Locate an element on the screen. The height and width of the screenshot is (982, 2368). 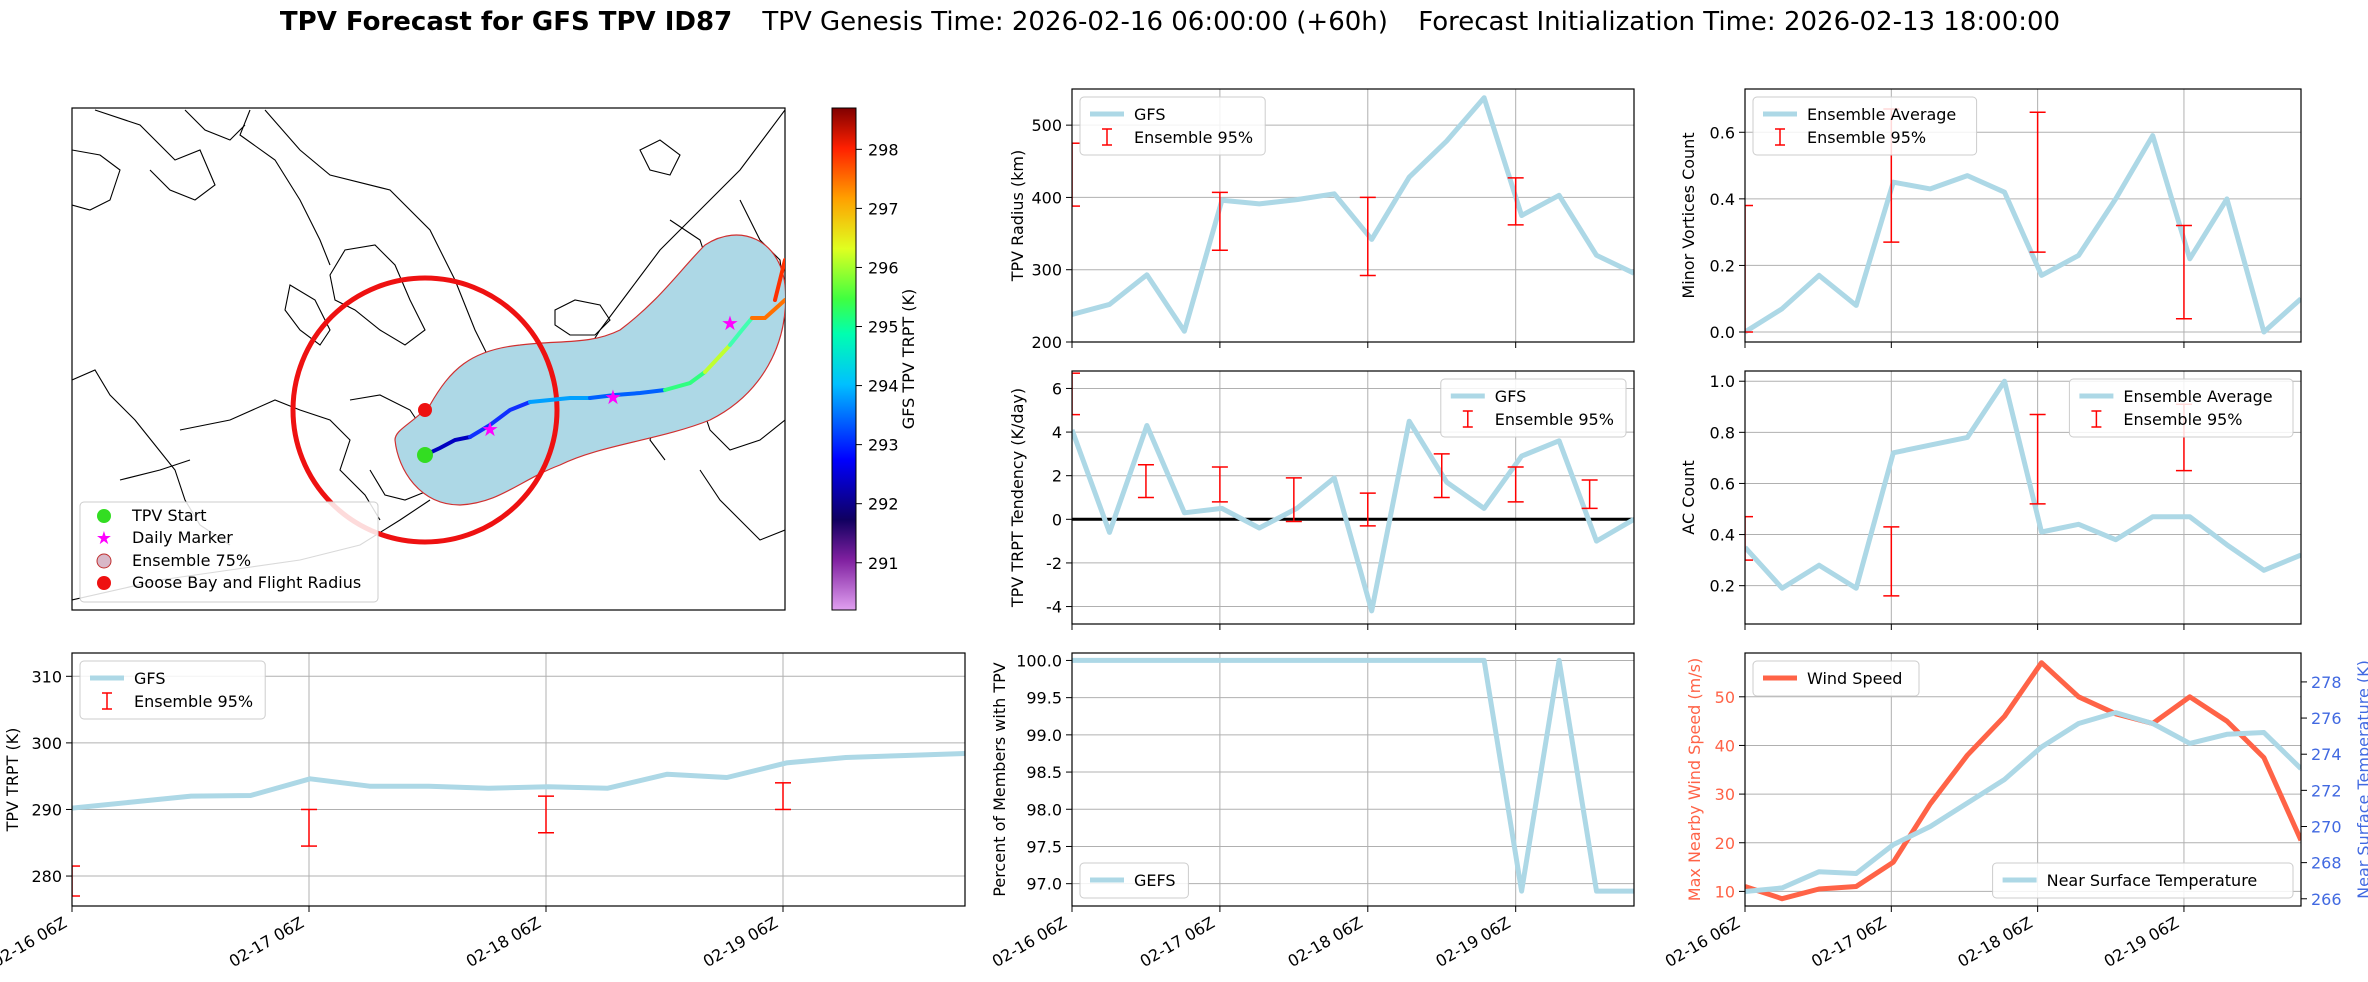
y-tick-label: 300 is located at coordinates (1046, 270).